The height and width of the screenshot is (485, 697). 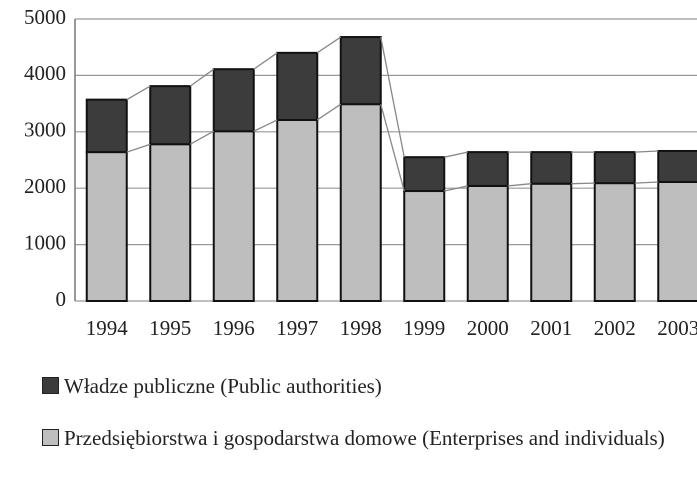 What do you see at coordinates (551, 328) in the screenshot?
I see `x-tick-label: 2001` at bounding box center [551, 328].